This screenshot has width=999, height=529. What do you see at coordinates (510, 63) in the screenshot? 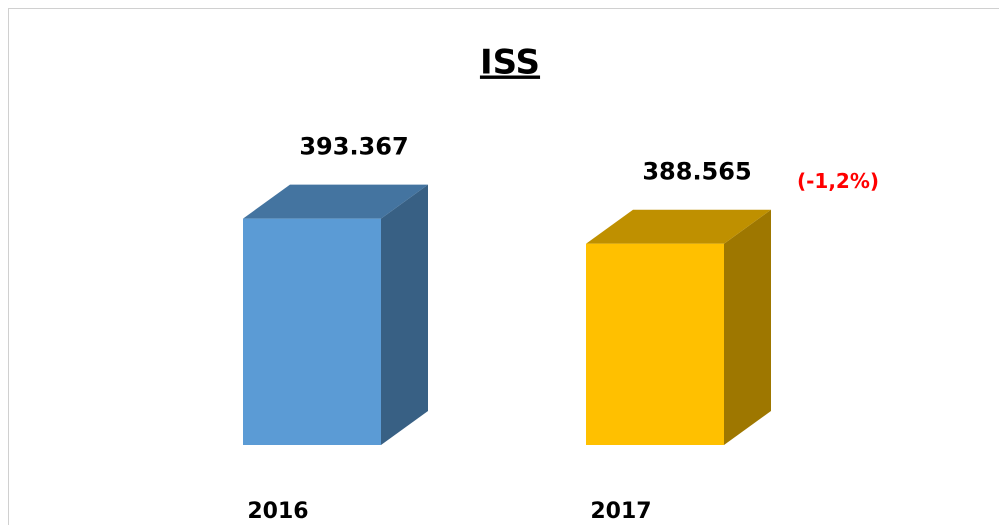
I see `chart-title: ISS` at bounding box center [510, 63].